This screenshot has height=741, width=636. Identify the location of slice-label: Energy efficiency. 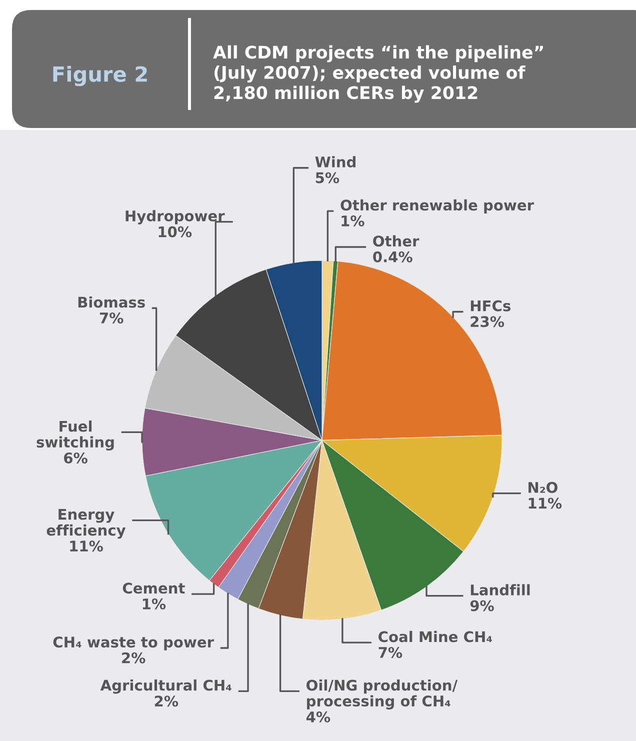
(86, 523).